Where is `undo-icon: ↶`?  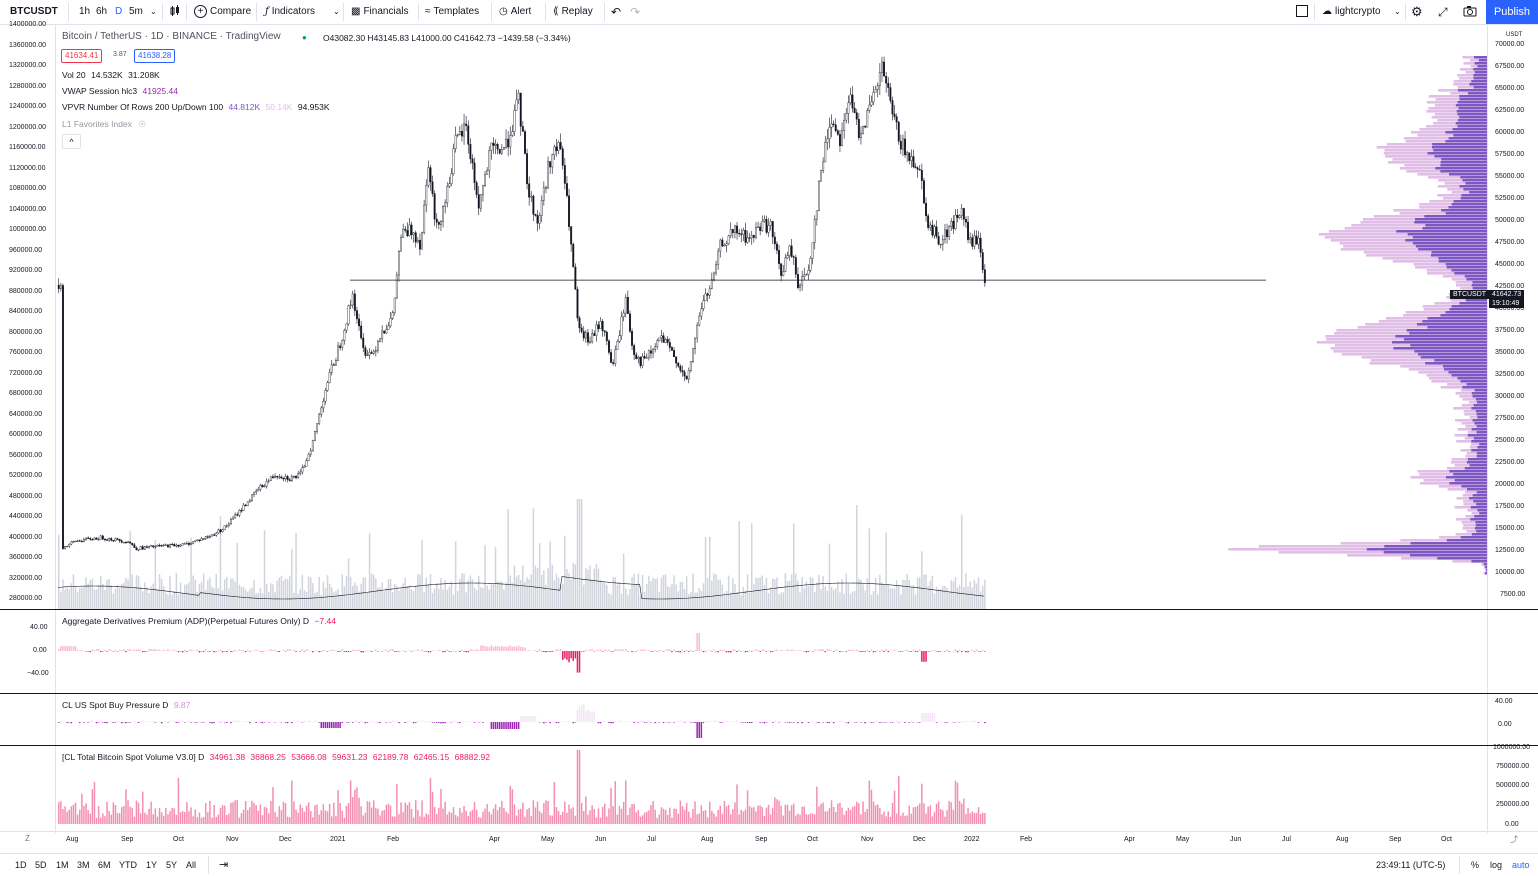
undo-icon: ↶ is located at coordinates (616, 12).